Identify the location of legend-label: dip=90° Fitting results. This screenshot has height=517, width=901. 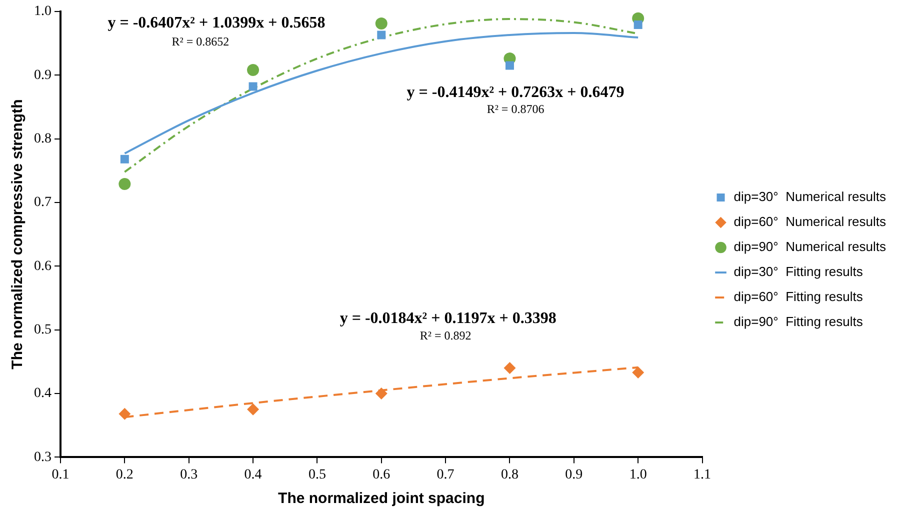
(799, 322).